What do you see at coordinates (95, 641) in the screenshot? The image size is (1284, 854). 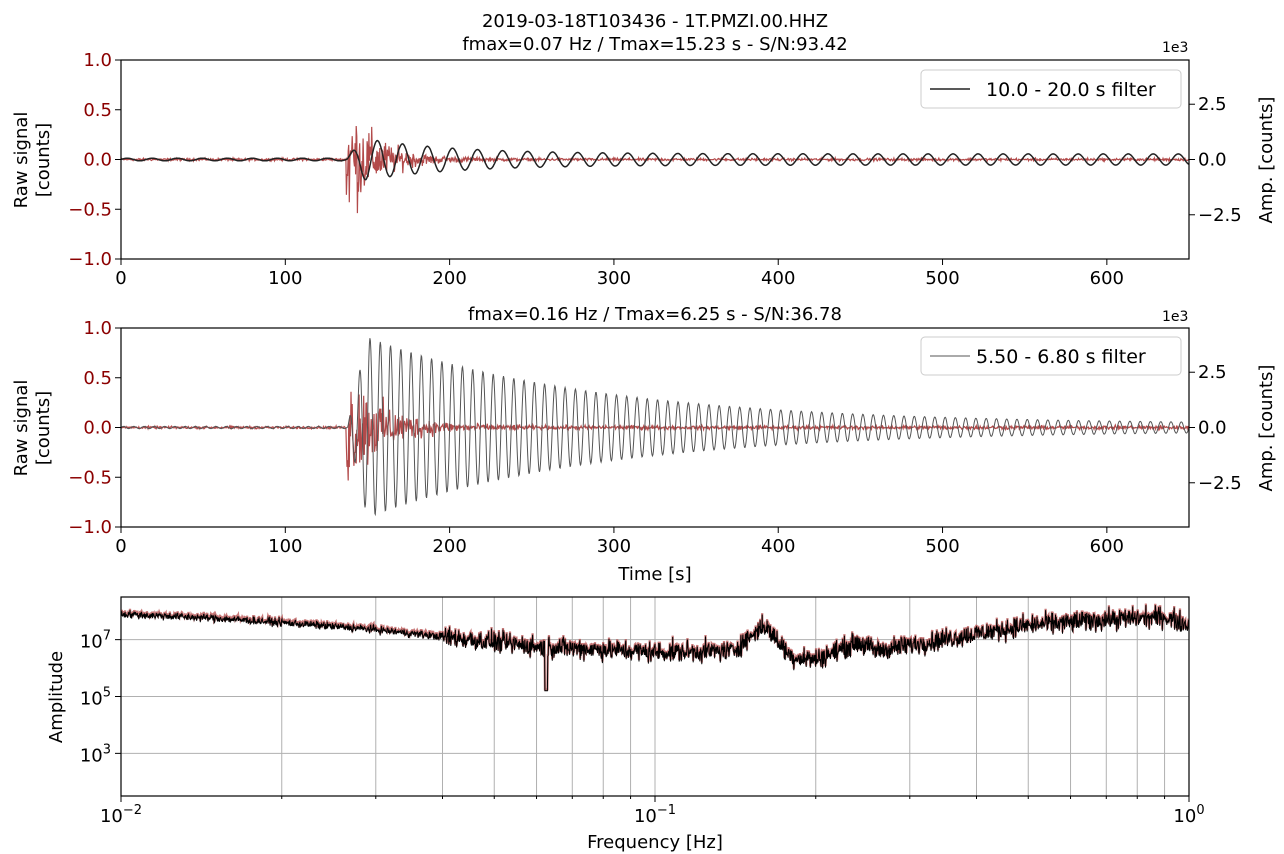 I see `y-tick-label: 10⁷` at bounding box center [95, 641].